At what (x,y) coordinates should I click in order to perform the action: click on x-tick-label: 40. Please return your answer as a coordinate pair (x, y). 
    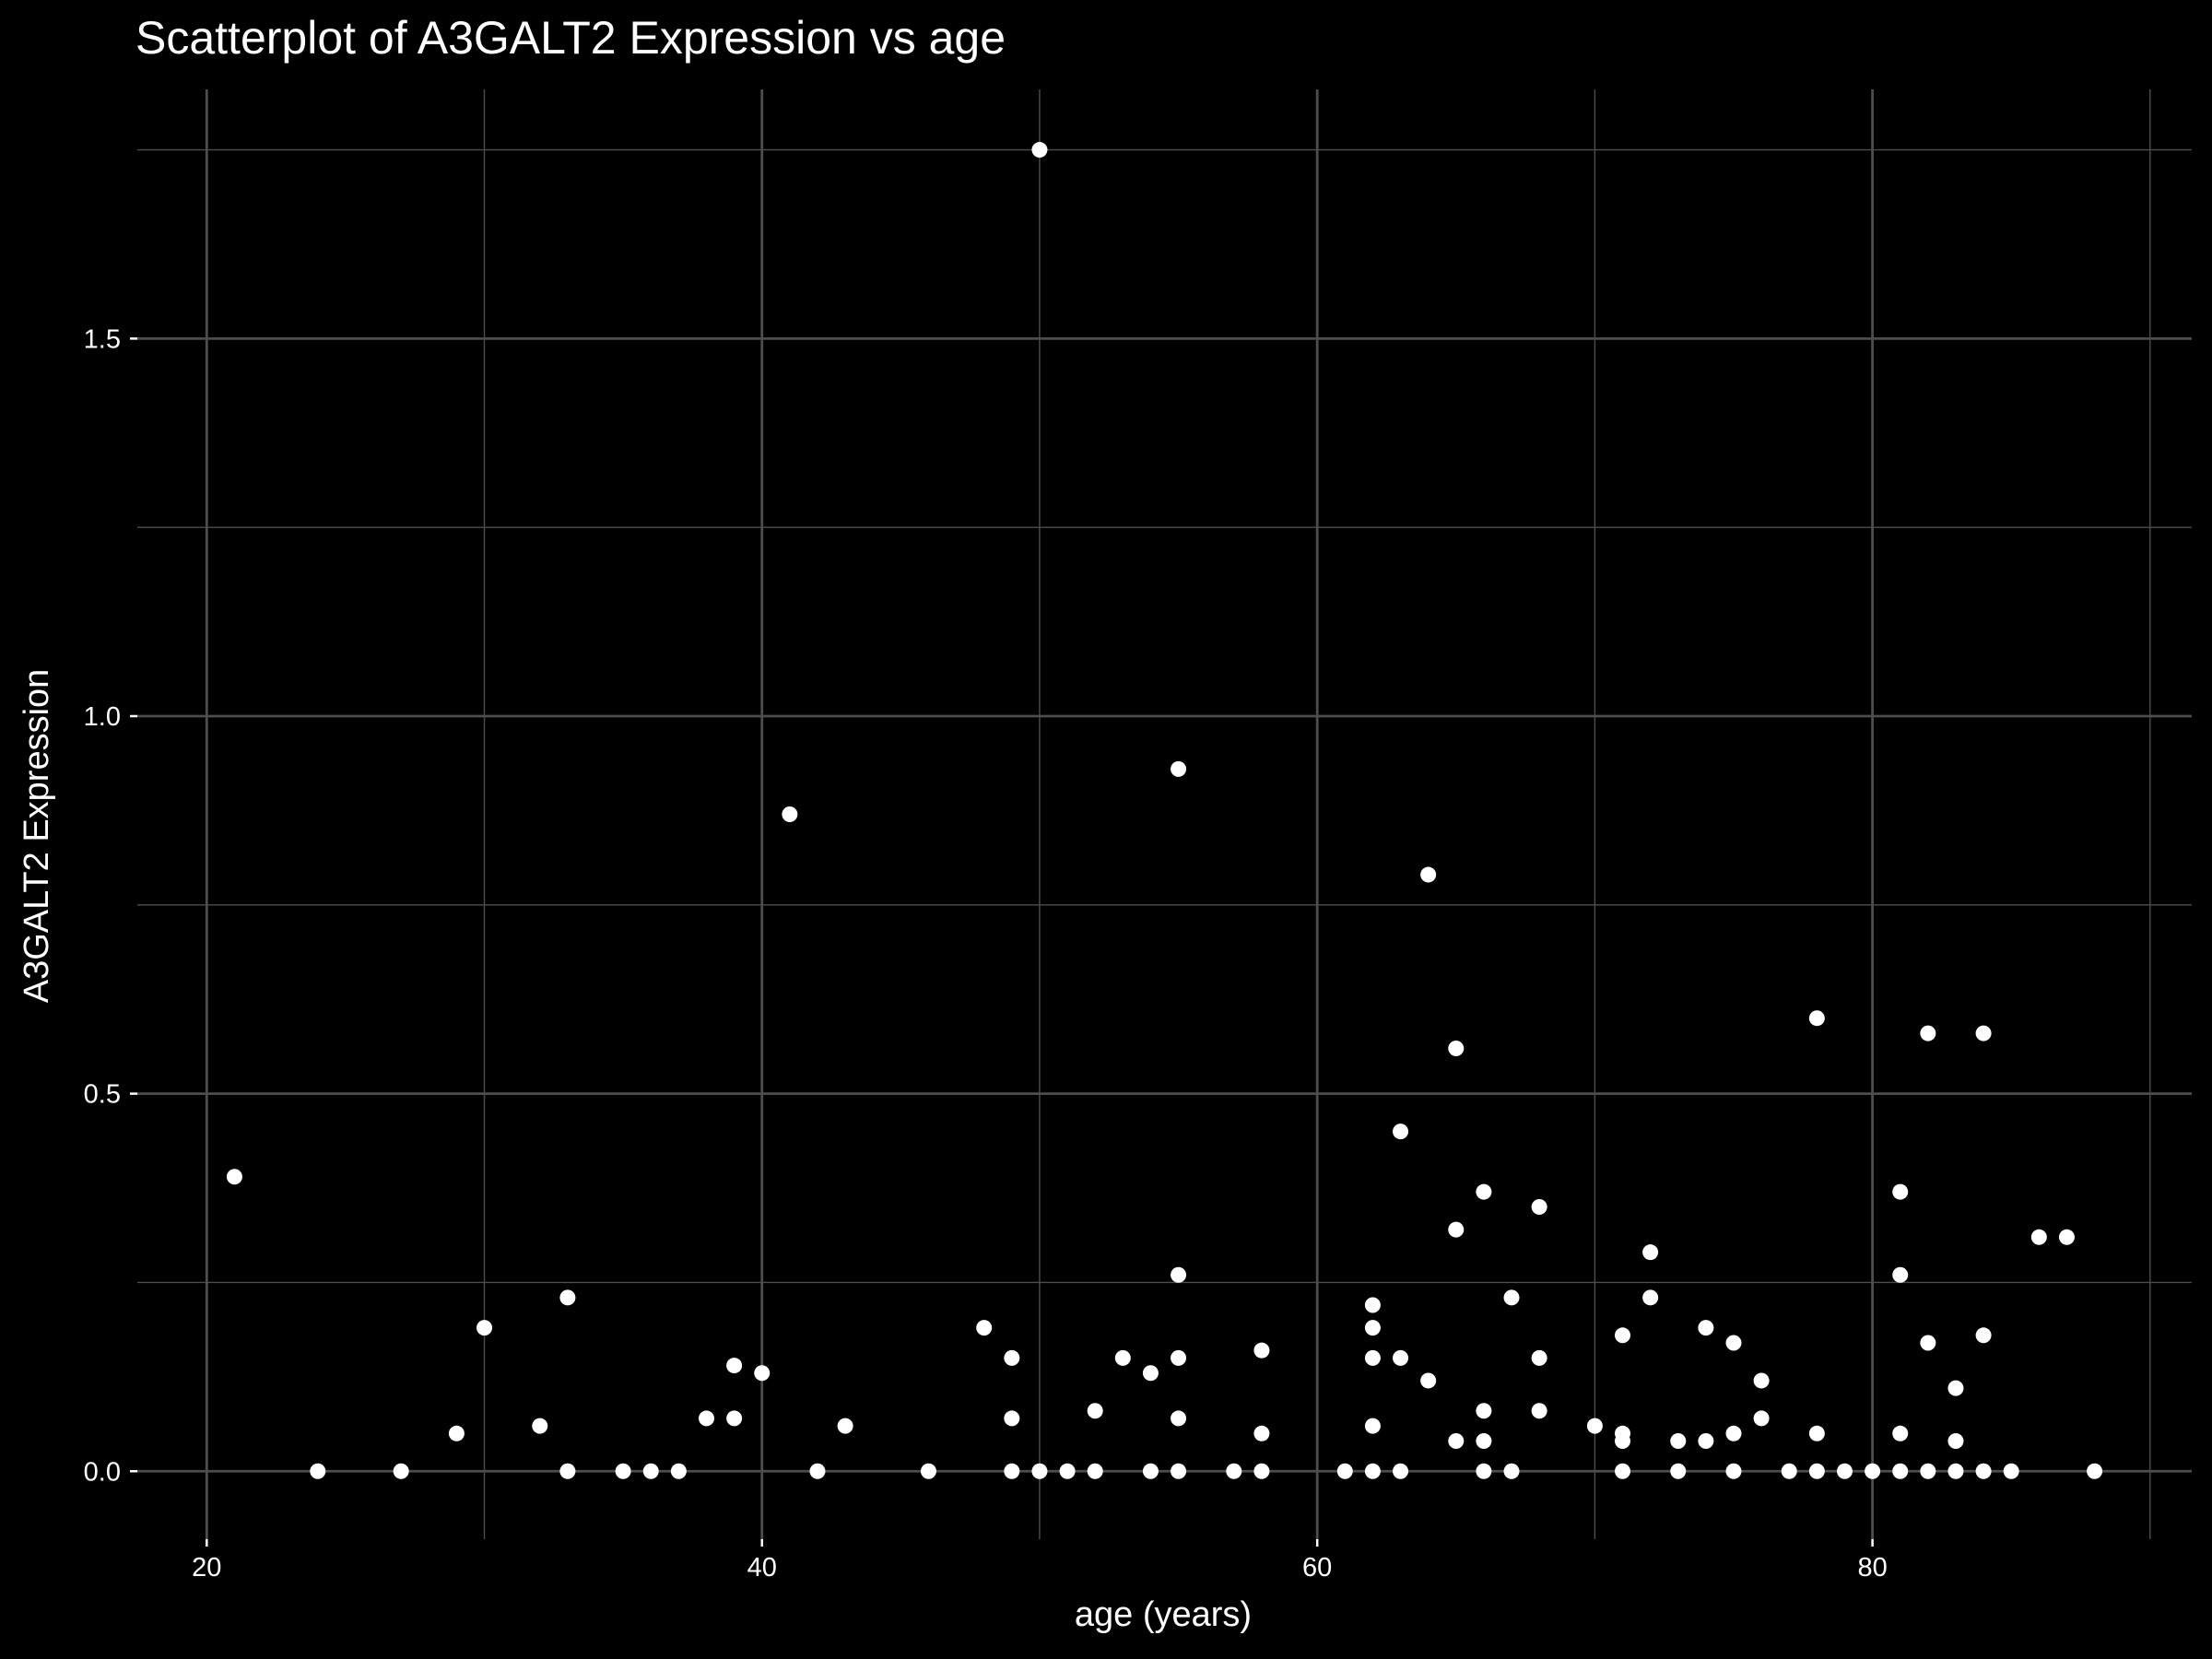
    Looking at the image, I should click on (762, 1568).